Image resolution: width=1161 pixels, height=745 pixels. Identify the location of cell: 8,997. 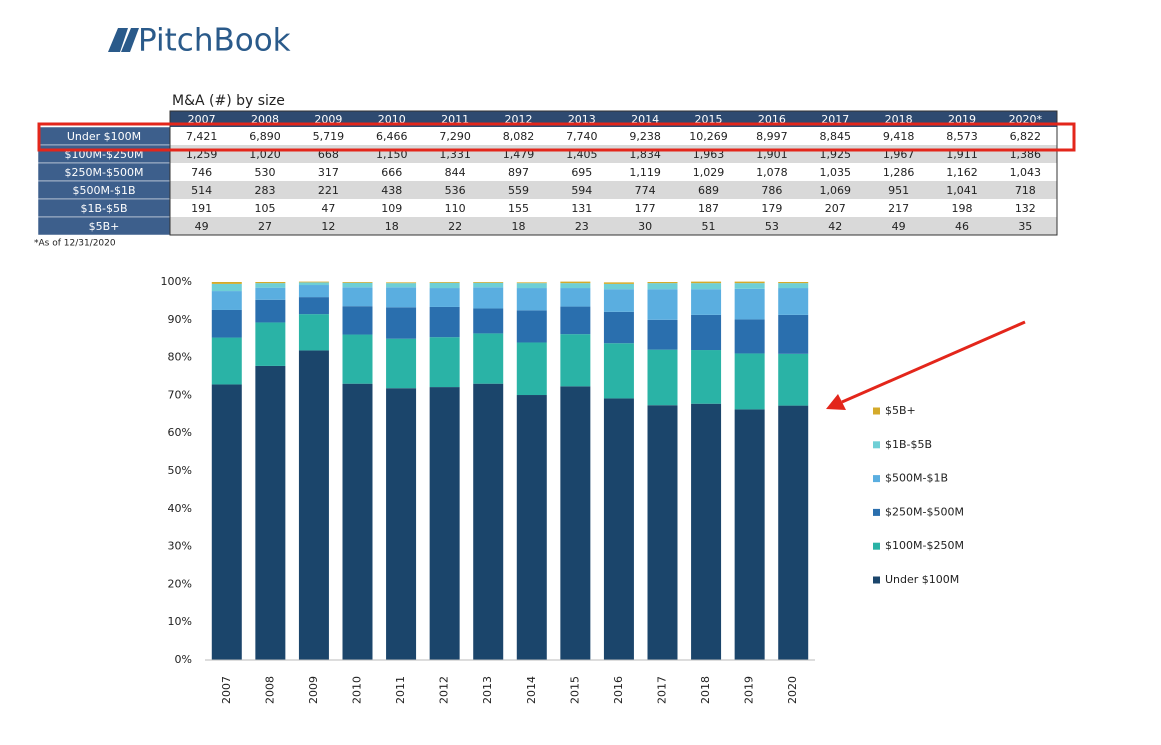
(772, 136).